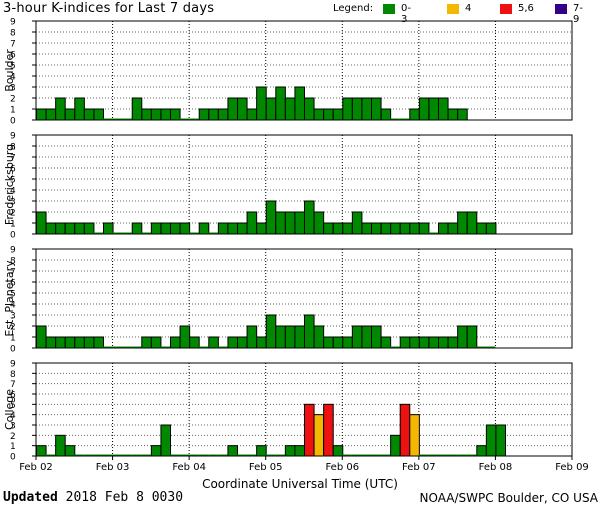 This screenshot has height=510, width=600. I want to click on credit: NOAA/SWPC Boulder, CO USA, so click(508, 498).